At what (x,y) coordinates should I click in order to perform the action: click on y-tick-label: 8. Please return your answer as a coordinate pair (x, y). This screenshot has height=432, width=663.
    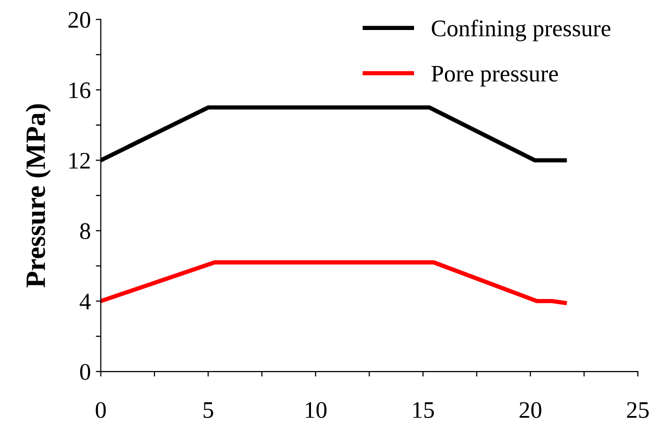
    Looking at the image, I should click on (85, 231).